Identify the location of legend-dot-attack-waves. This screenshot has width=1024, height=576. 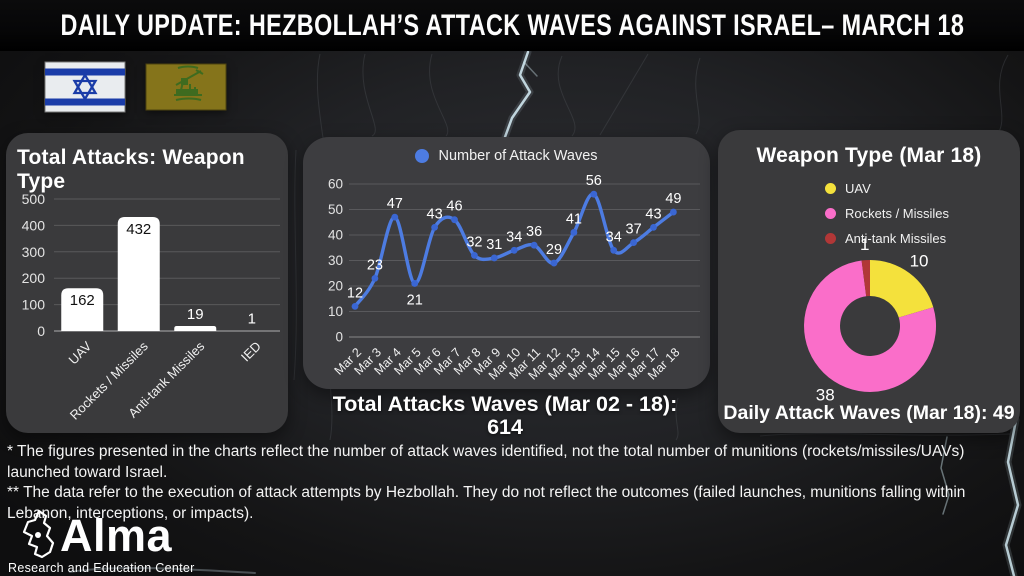
(422, 156).